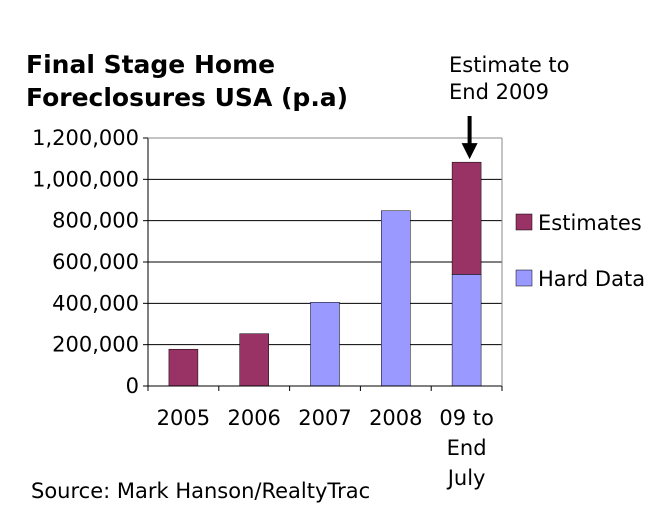  I want to click on y-tick-label: 800,000, so click(95, 221).